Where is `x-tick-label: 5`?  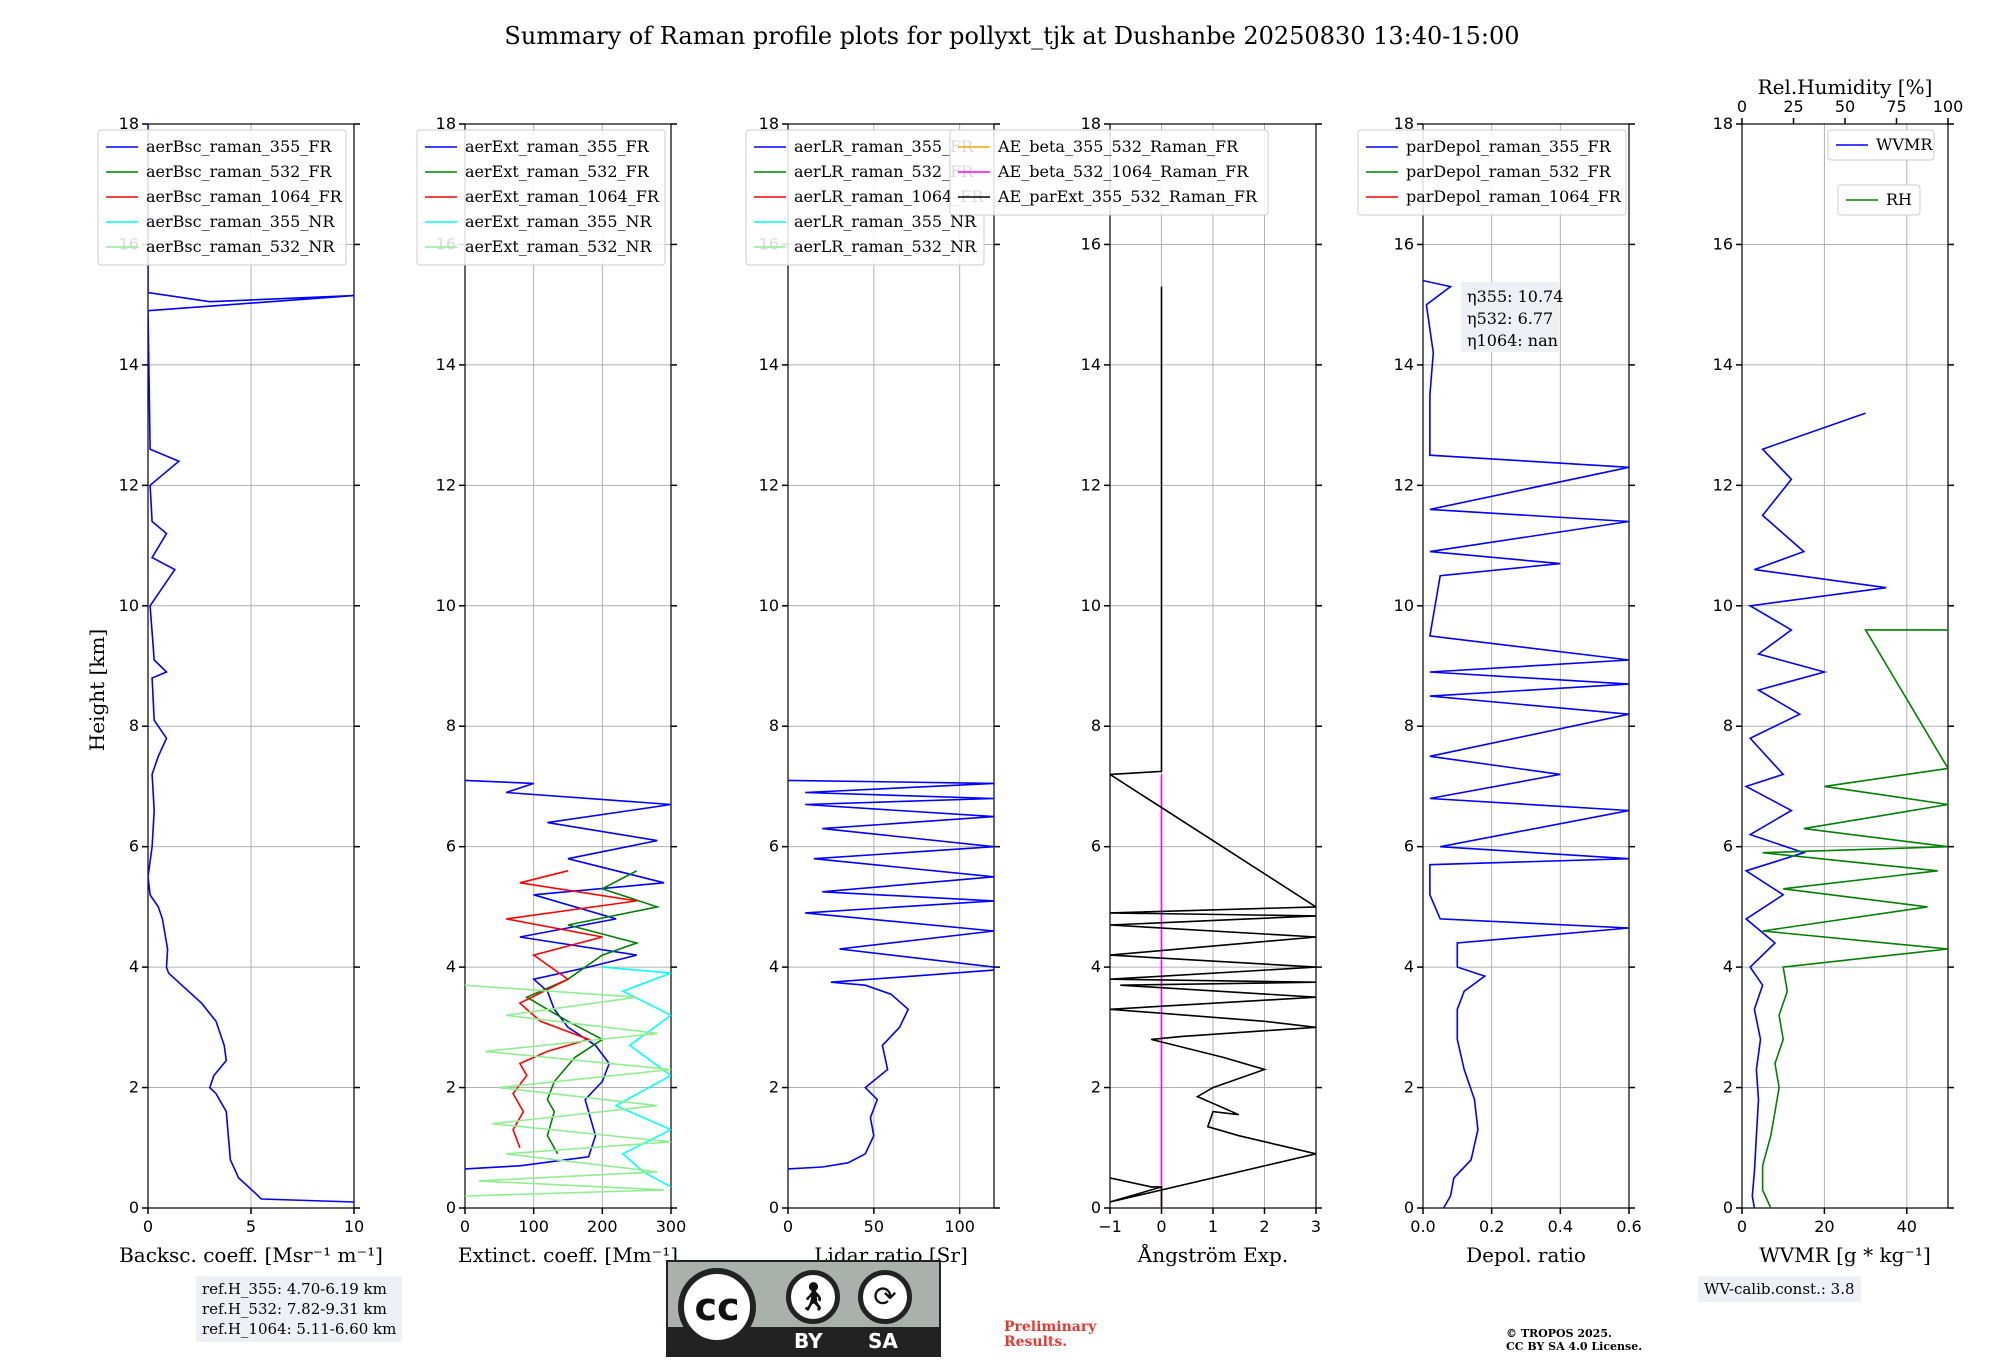 x-tick-label: 5 is located at coordinates (251, 1226).